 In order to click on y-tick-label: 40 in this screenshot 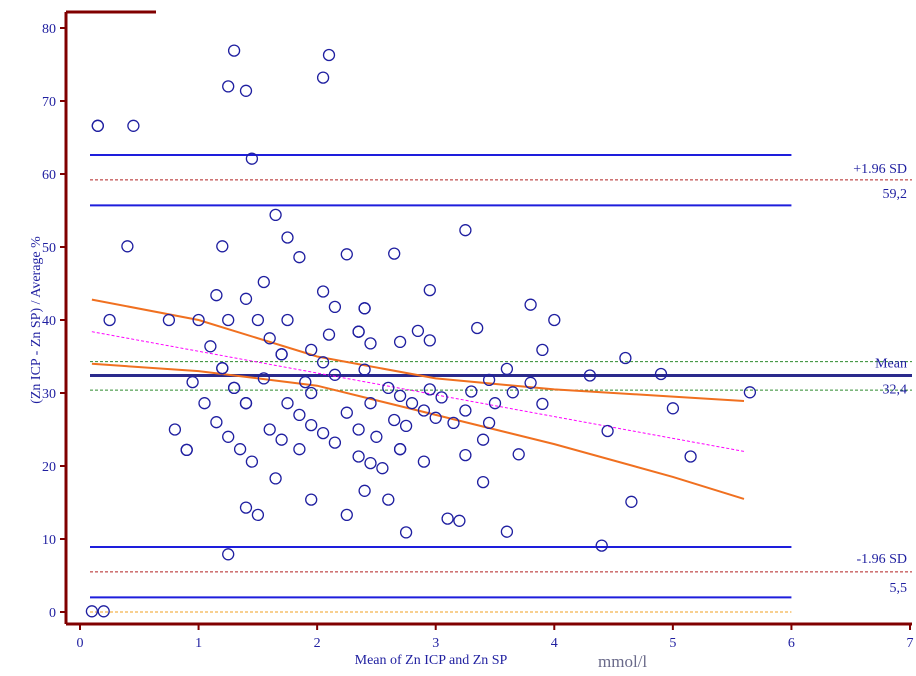, I will do `click(49, 321)`.